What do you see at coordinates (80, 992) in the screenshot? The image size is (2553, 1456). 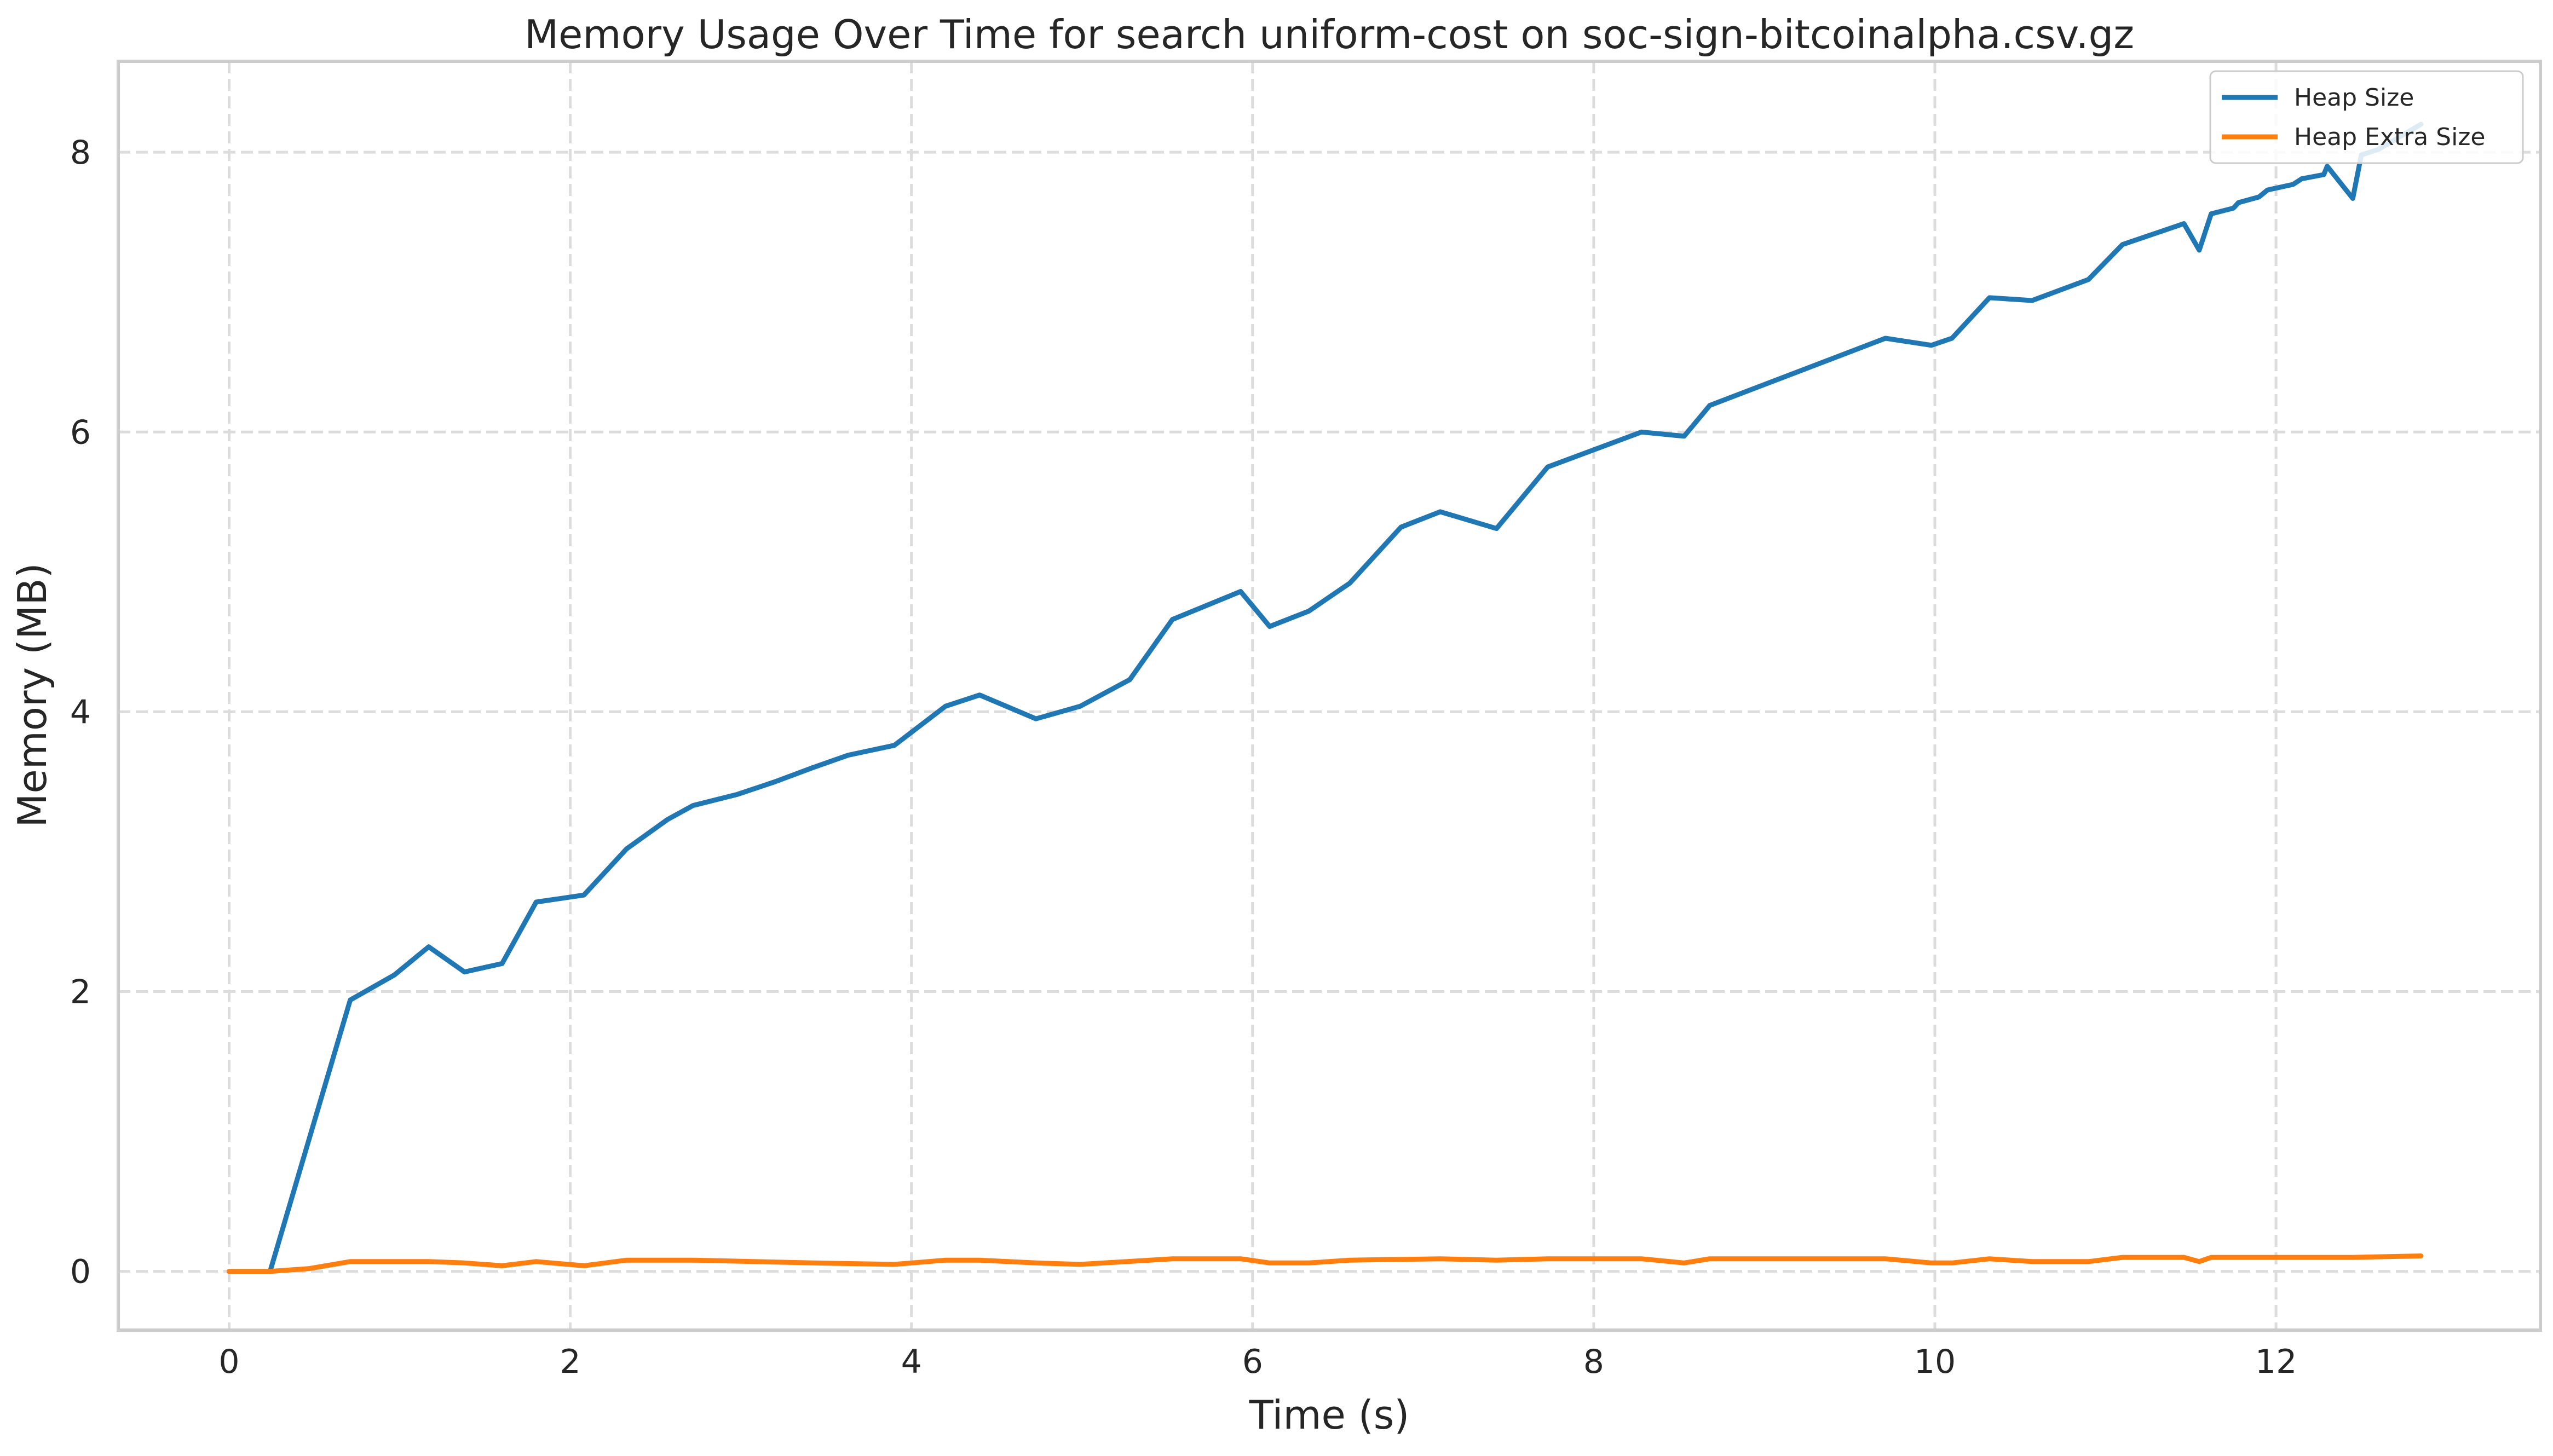 I see `y-tick-label: 2` at bounding box center [80, 992].